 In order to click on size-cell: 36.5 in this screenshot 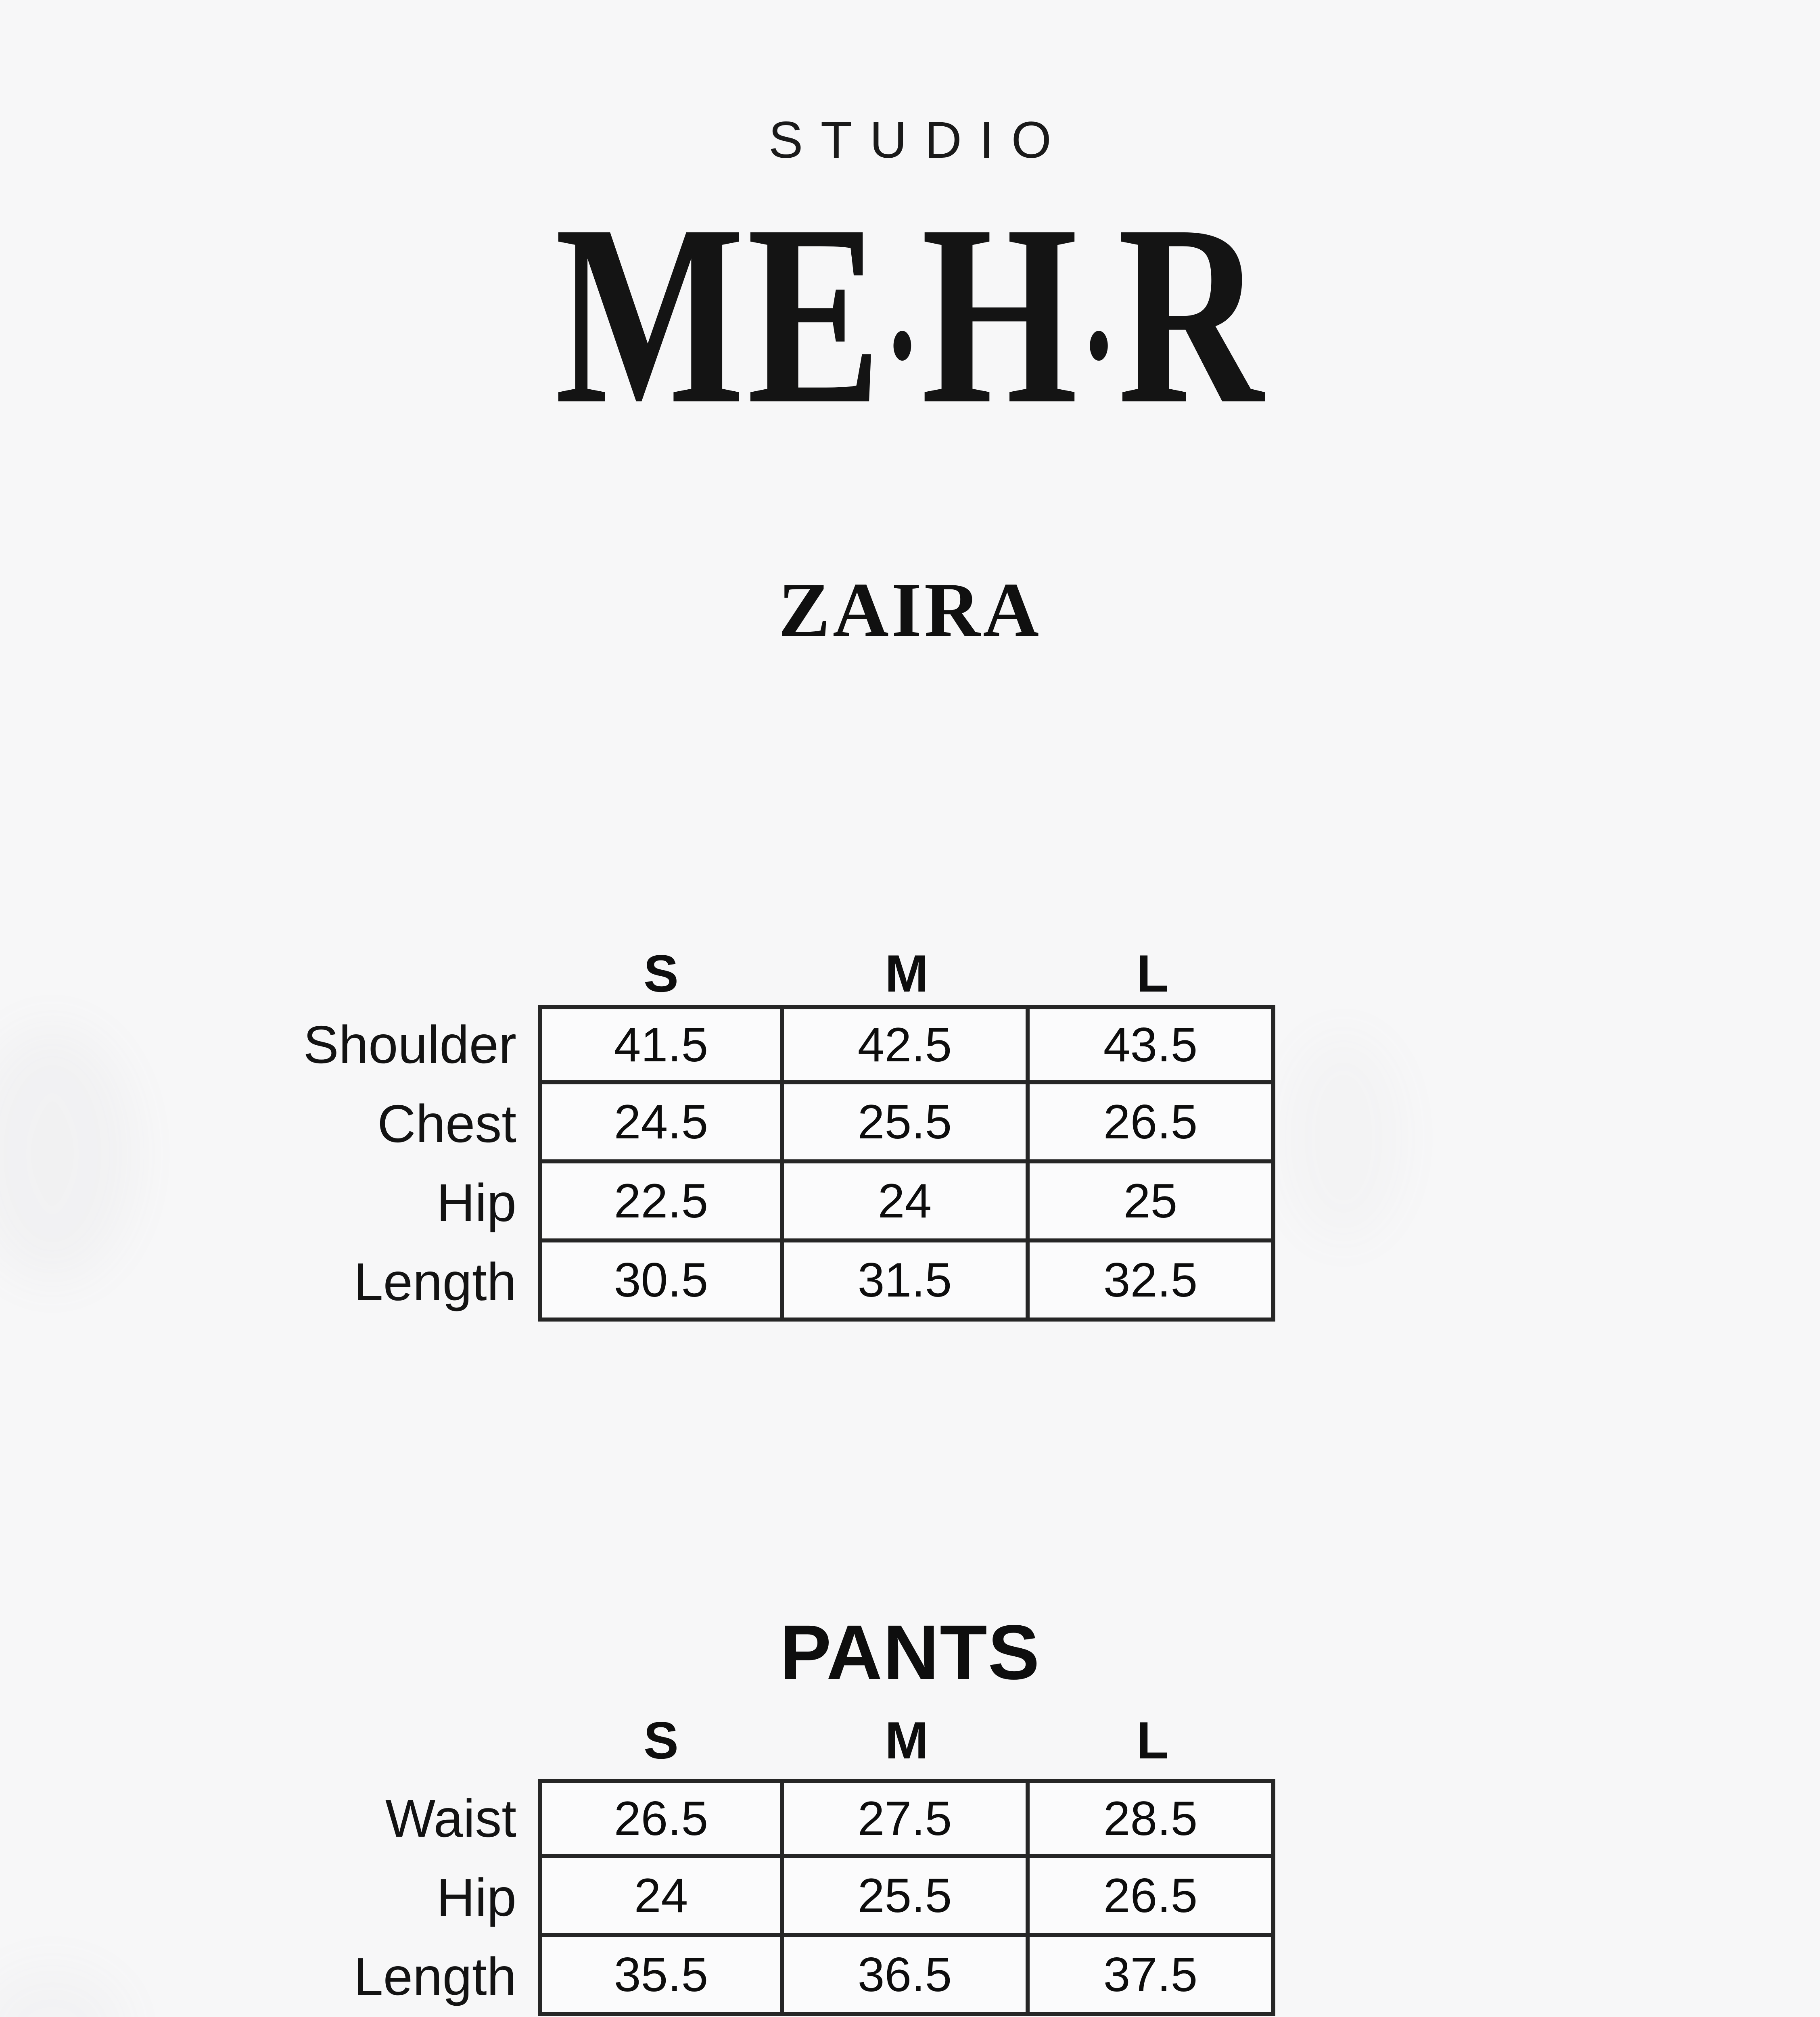, I will do `click(907, 1976)`.